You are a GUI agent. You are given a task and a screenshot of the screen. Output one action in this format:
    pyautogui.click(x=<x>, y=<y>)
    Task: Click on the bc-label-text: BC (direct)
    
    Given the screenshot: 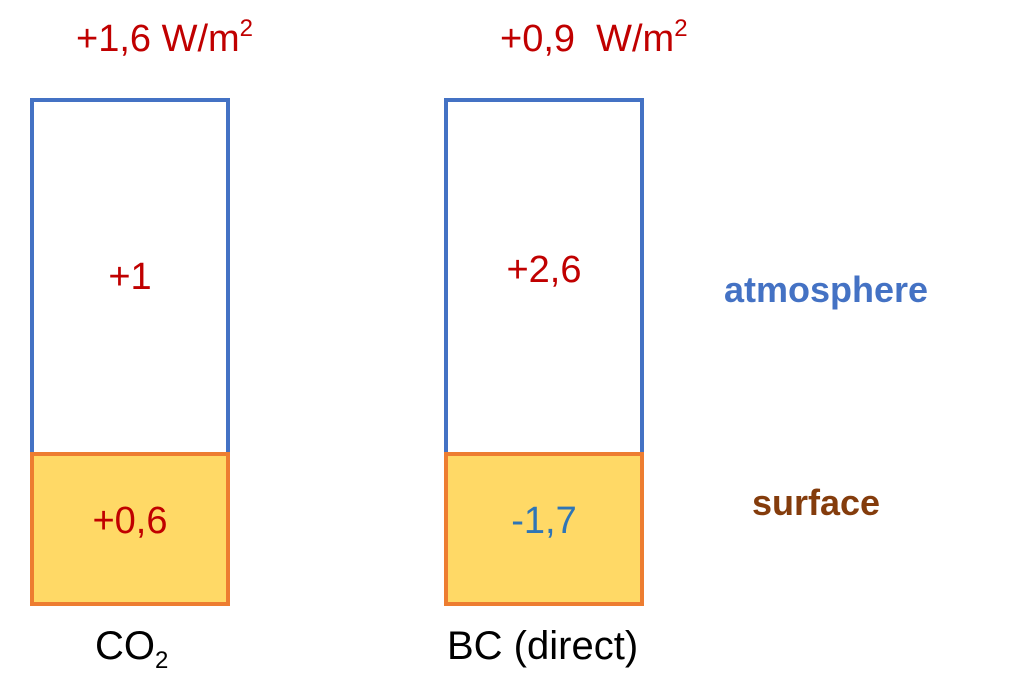 What is the action you would take?
    pyautogui.click(x=543, y=646)
    